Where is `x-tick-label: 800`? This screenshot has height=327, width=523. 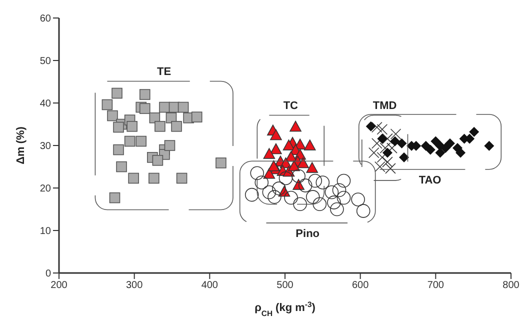
x-tick-label: 800 is located at coordinates (511, 286).